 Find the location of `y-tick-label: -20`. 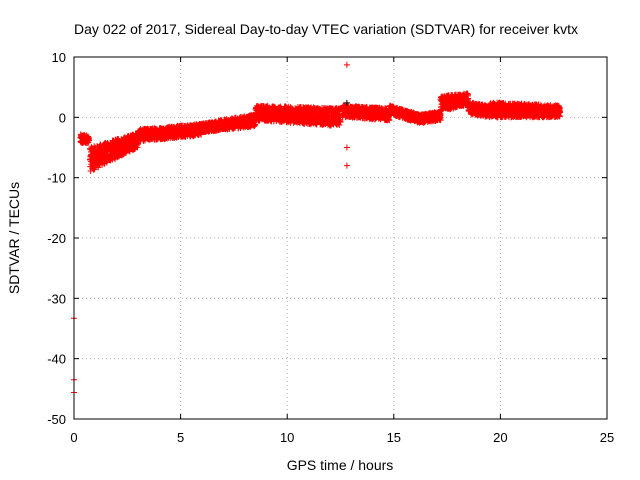

y-tick-label: -20 is located at coordinates (56, 238).